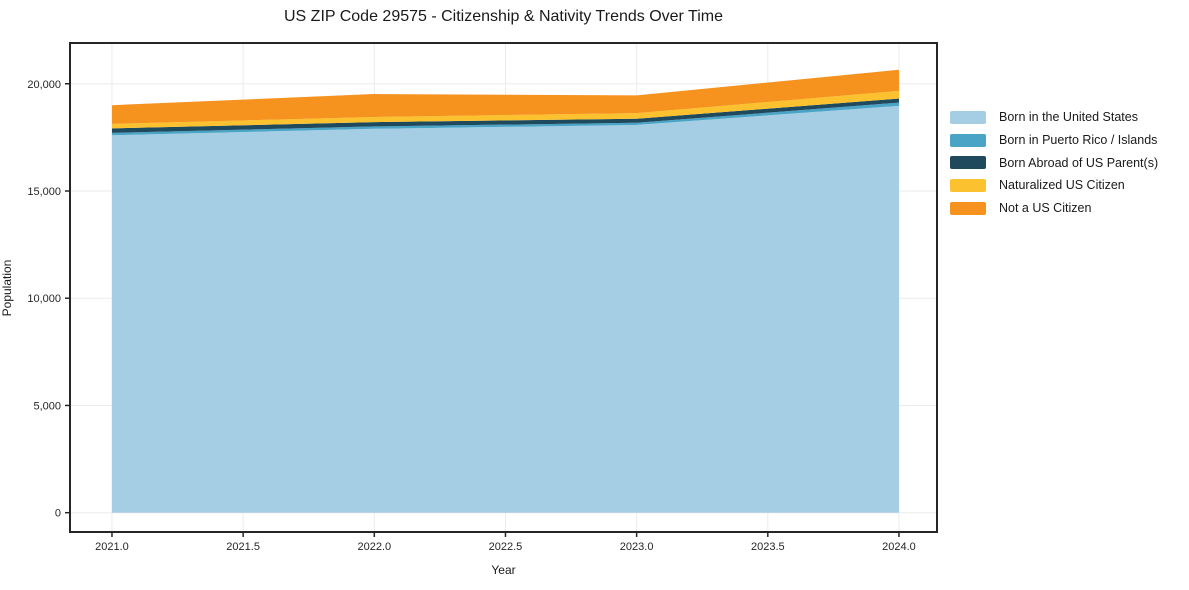  What do you see at coordinates (1079, 162) in the screenshot?
I see `legend-label: Born Abroad of US Parent(s)` at bounding box center [1079, 162].